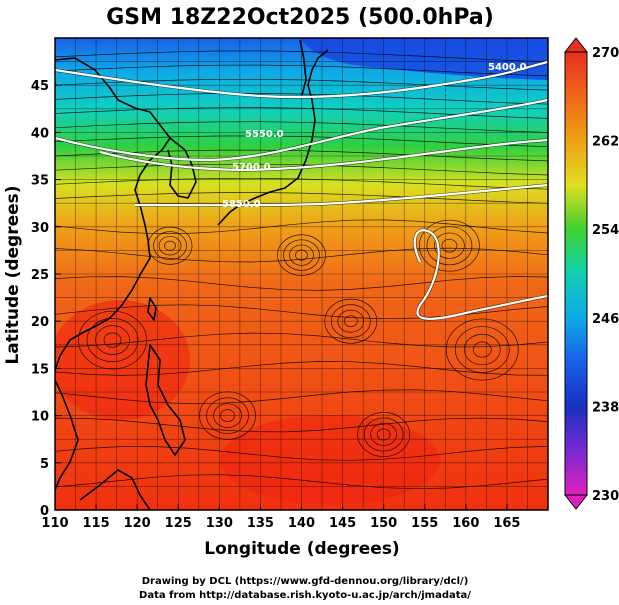 The width and height of the screenshot is (619, 605). What do you see at coordinates (383, 523) in the screenshot?
I see `x-tick-label: 150` at bounding box center [383, 523].